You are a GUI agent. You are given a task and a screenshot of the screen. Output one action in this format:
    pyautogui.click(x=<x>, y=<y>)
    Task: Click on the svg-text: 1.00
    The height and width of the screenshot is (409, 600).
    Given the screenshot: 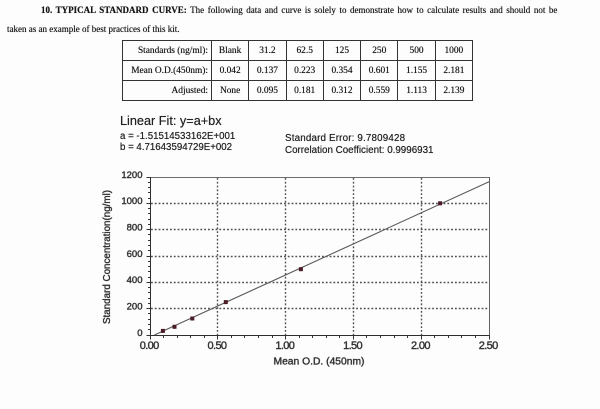 What is the action you would take?
    pyautogui.click(x=285, y=346)
    